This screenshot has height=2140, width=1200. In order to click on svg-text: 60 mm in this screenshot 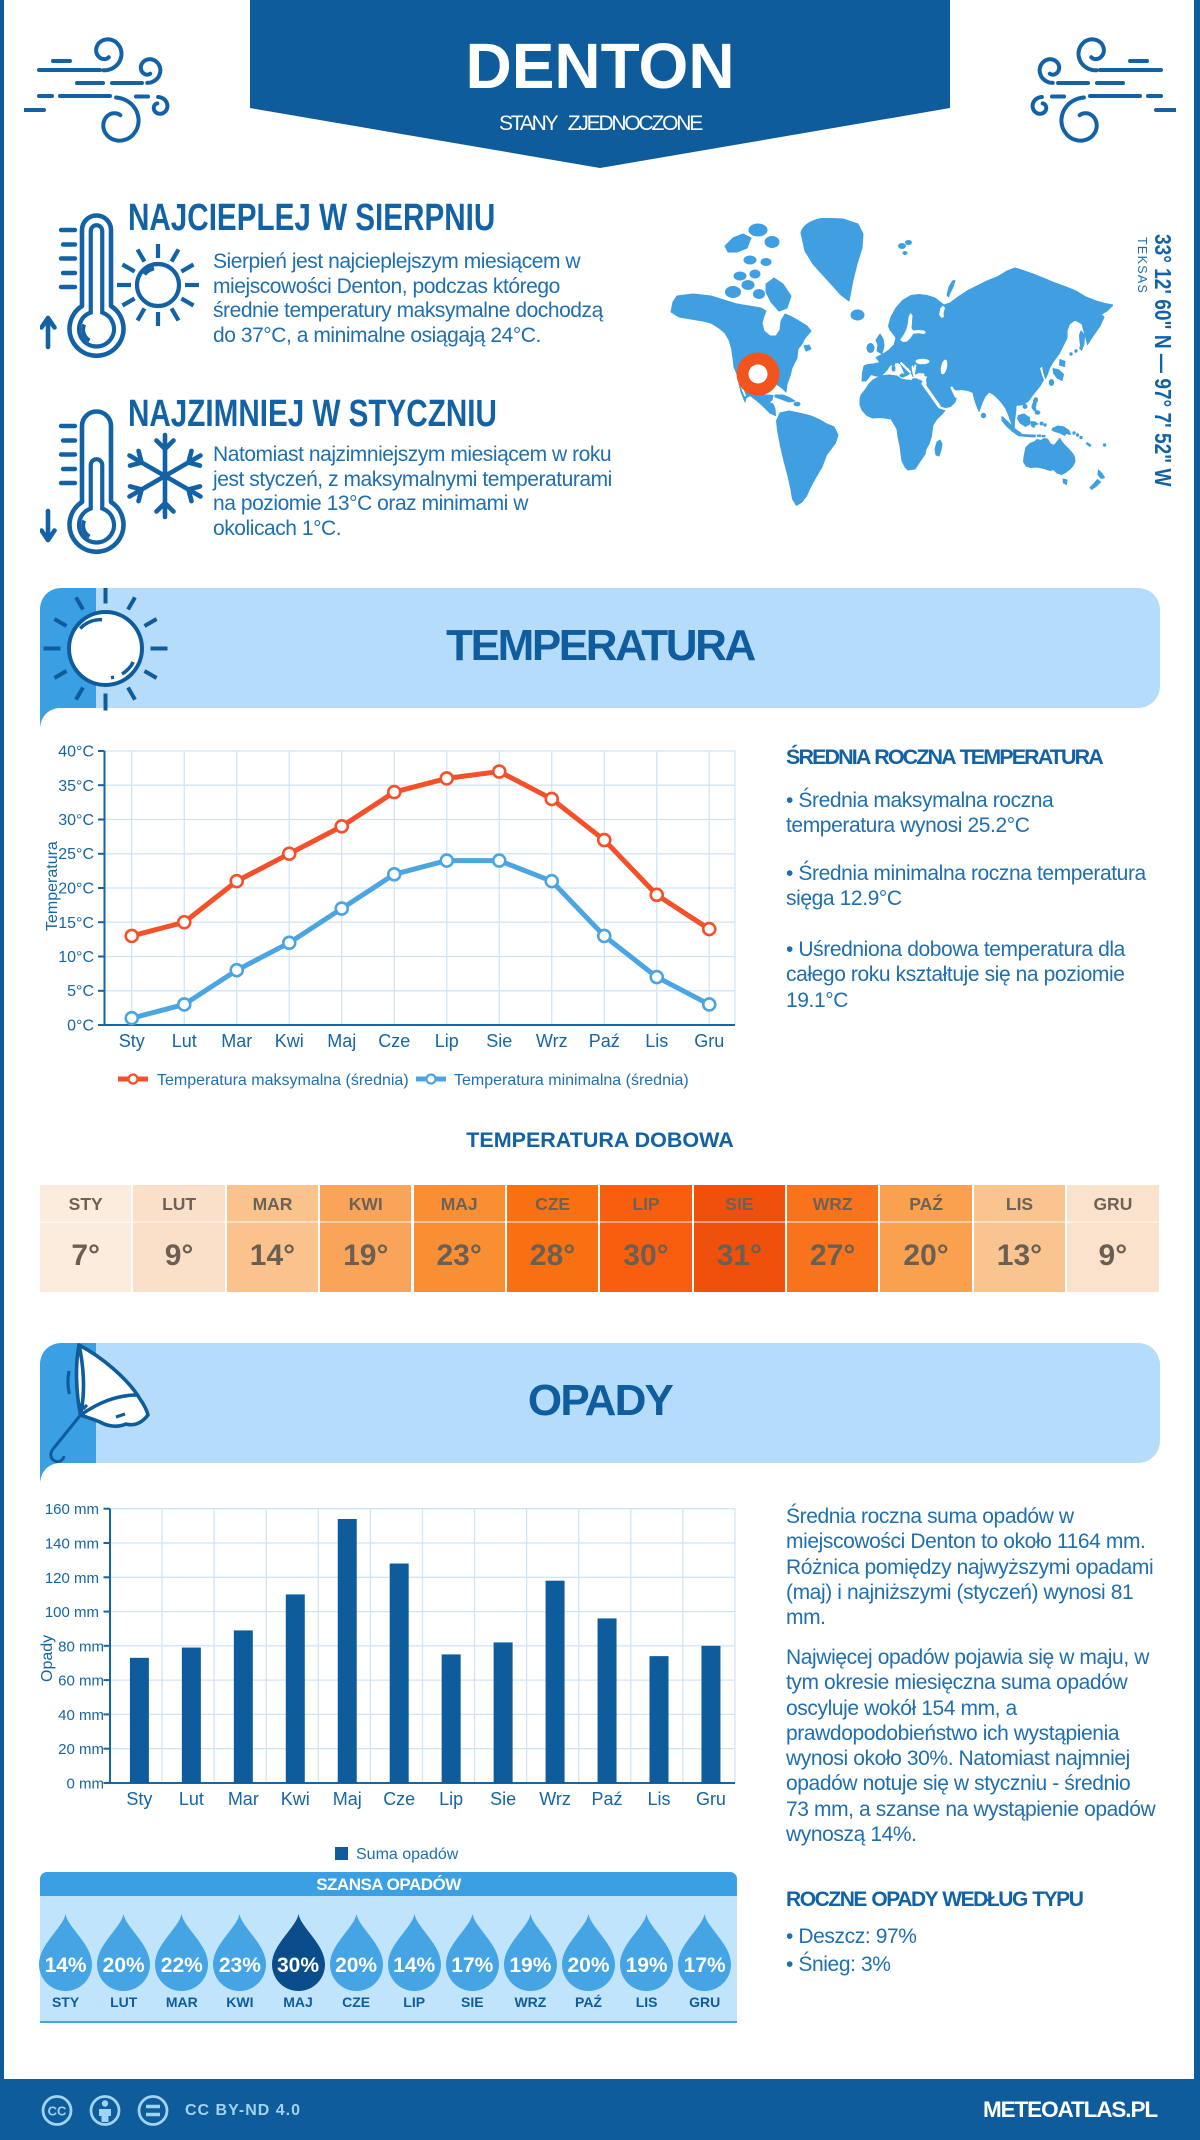, I will do `click(81, 1681)`.